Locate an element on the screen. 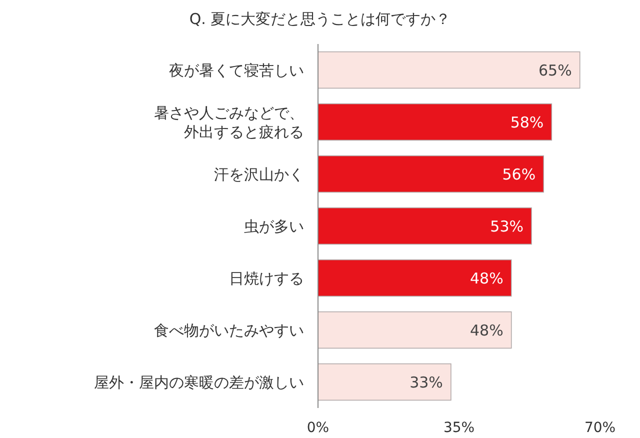 This screenshot has height=438, width=640. y-tick-label: 夜が暑くて寝苦しい is located at coordinates (236, 70).